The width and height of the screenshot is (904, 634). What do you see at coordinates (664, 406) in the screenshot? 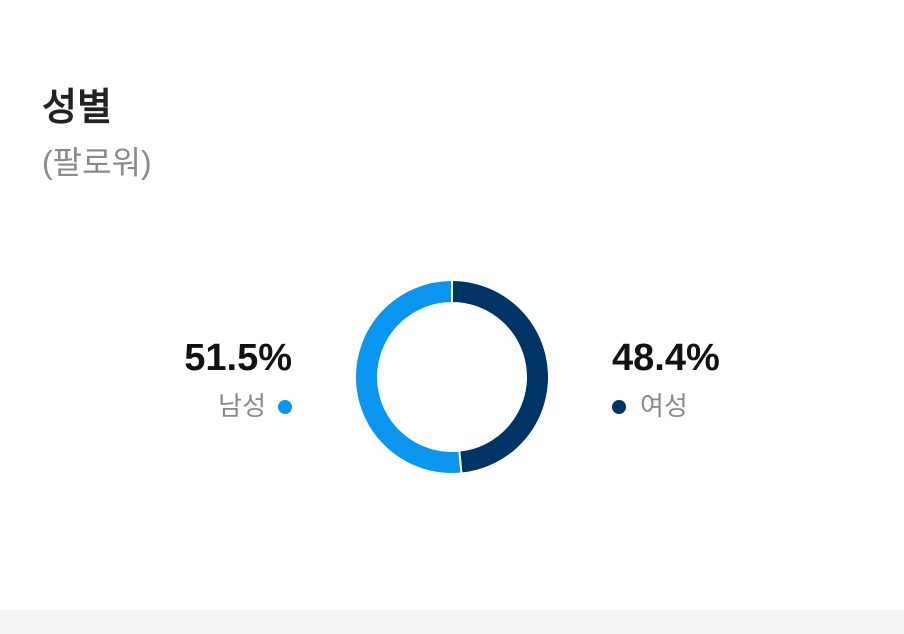
I see `legend-label: 여성` at bounding box center [664, 406].